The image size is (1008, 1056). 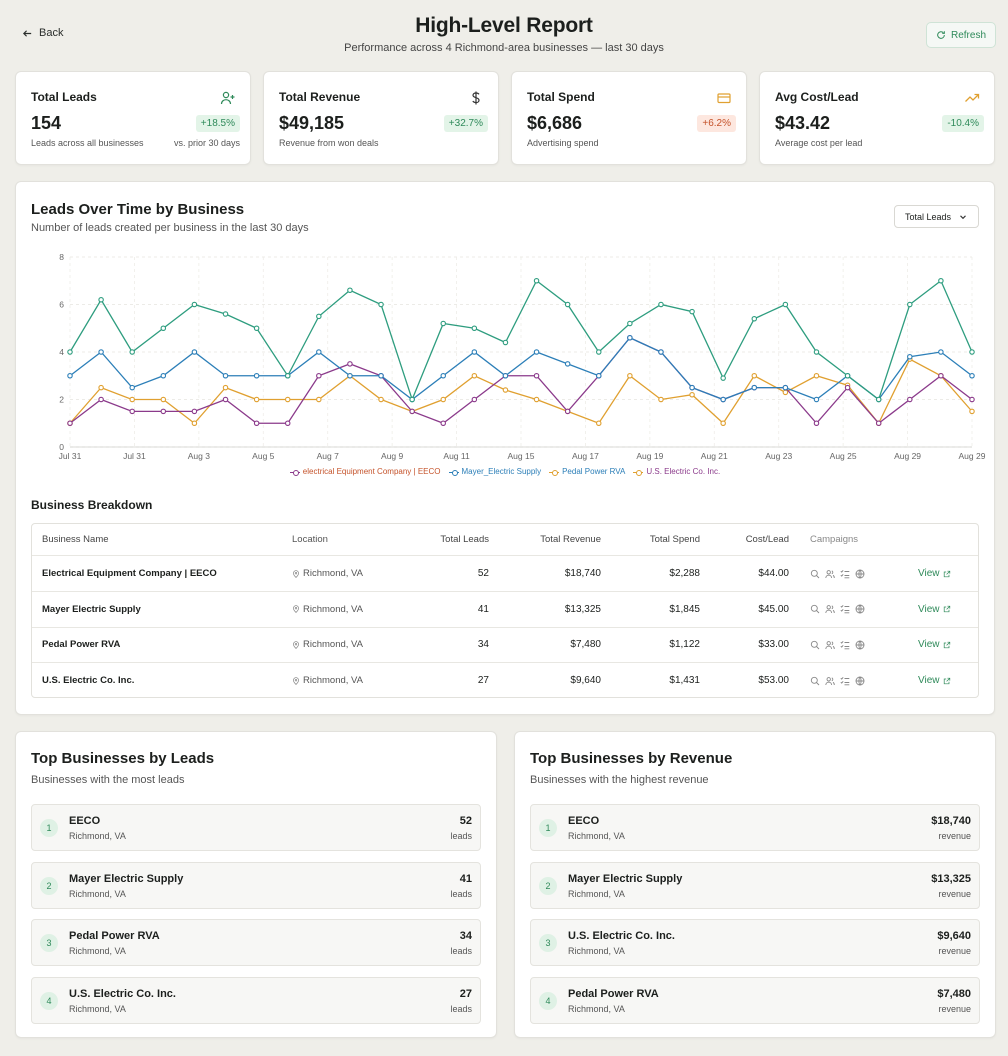 What do you see at coordinates (585, 680) in the screenshot?
I see `revenue-cell: $9,640` at bounding box center [585, 680].